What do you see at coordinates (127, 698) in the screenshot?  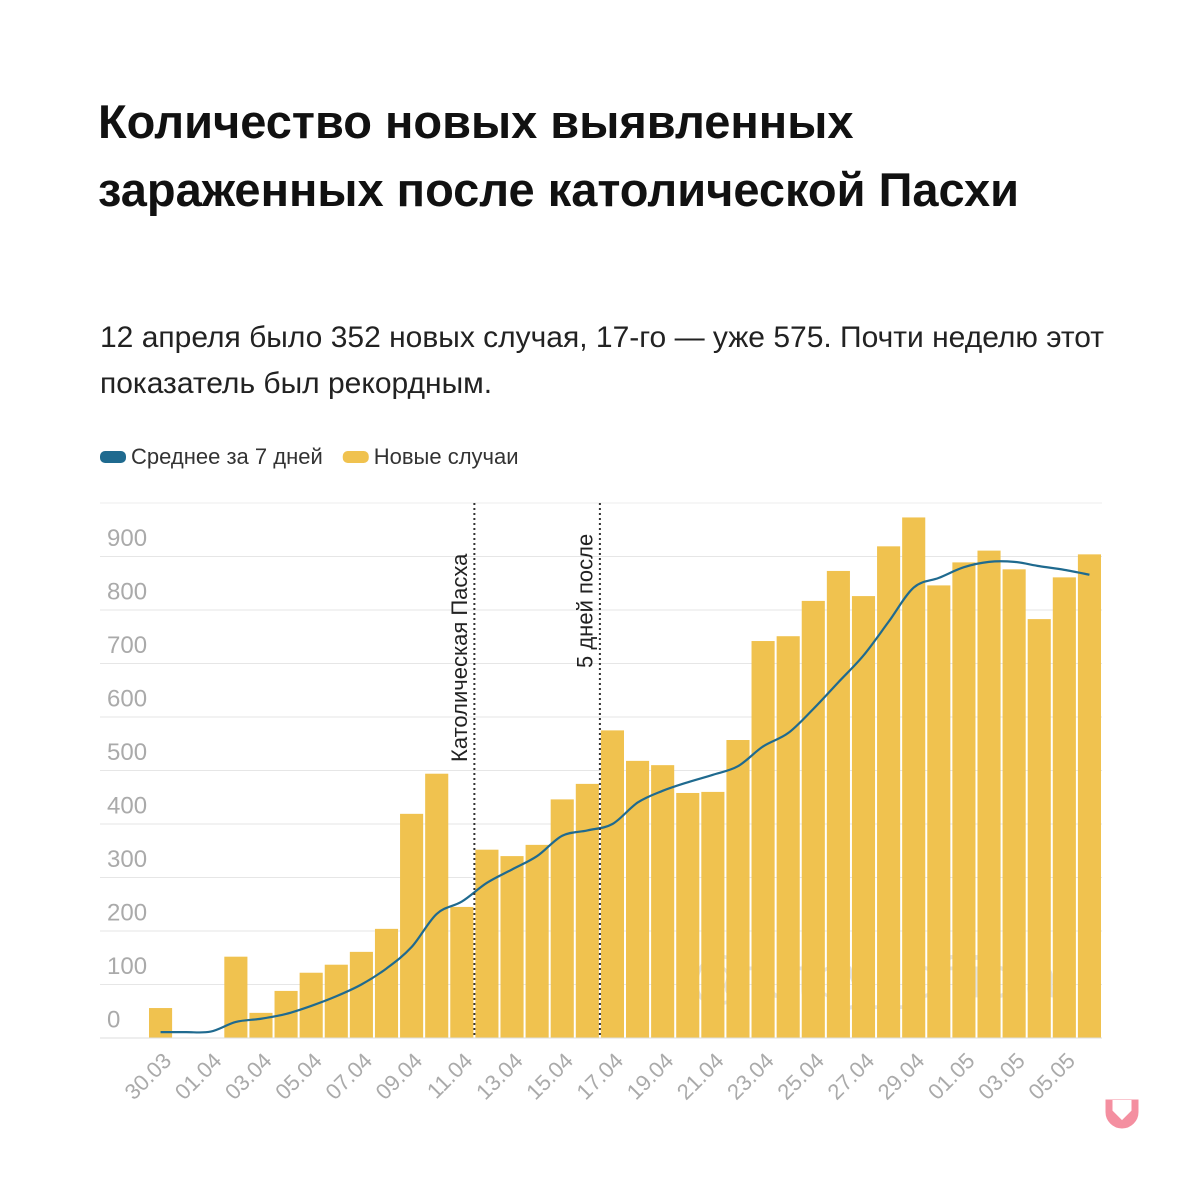 I see `y-tick-label: 600` at bounding box center [127, 698].